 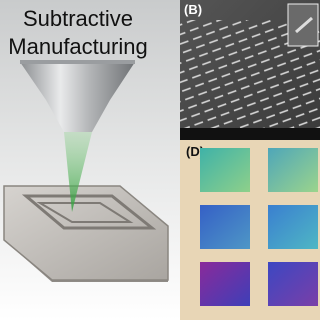 I want to click on title-line: Subtractive, so click(x=78, y=18).